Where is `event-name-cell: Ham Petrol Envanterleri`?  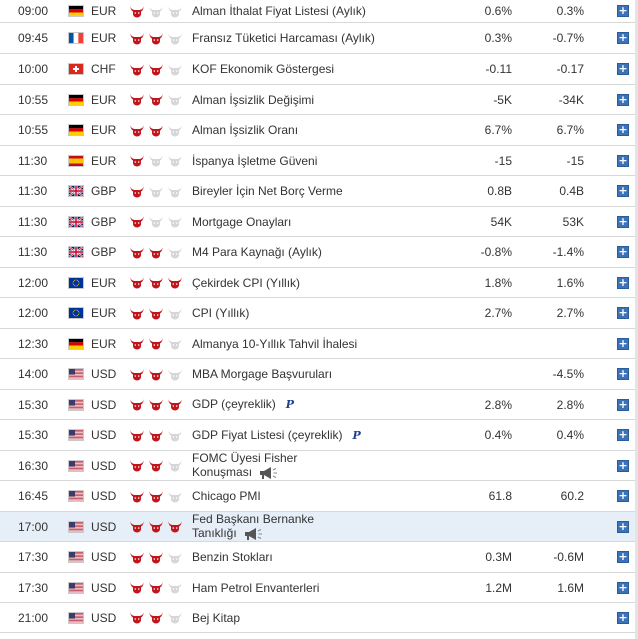
event-name-cell: Ham Petrol Envanterleri is located at coordinates (317, 587).